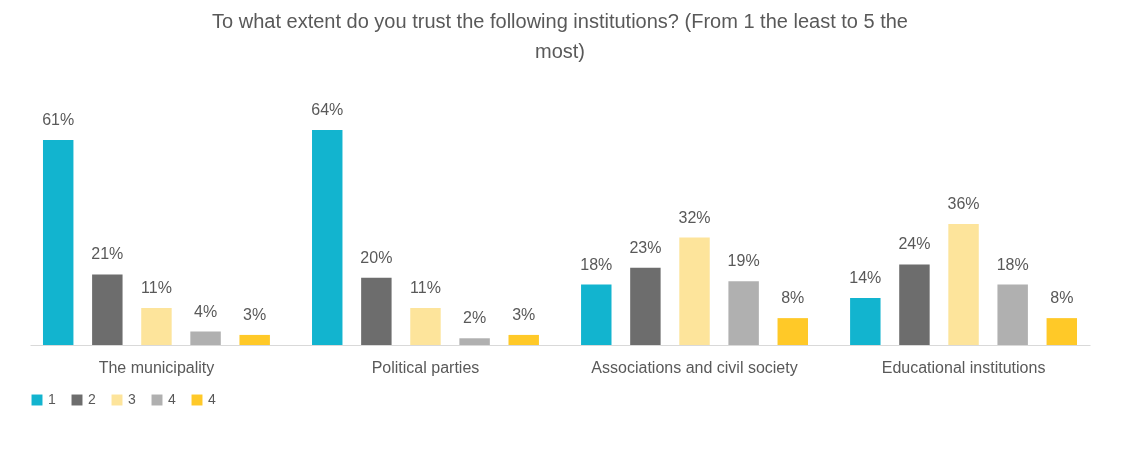 This screenshot has height=465, width=1124. I want to click on x-tick-label: Educational institutions, so click(963, 367).